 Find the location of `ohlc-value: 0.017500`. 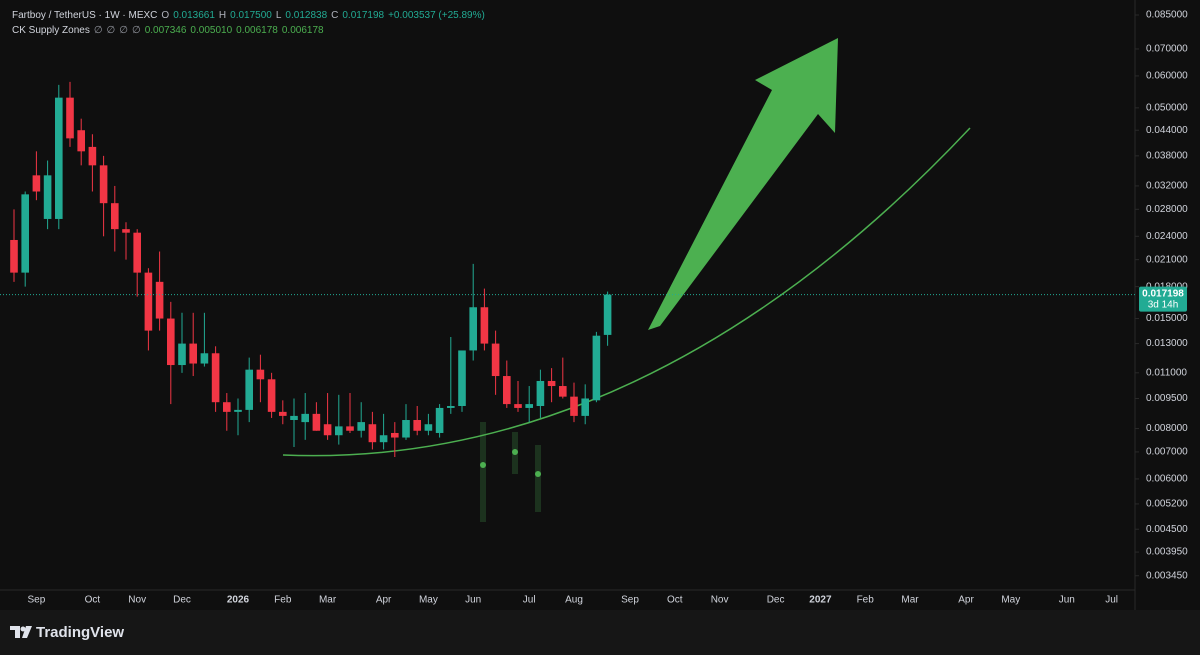

ohlc-value: 0.017500 is located at coordinates (251, 15).